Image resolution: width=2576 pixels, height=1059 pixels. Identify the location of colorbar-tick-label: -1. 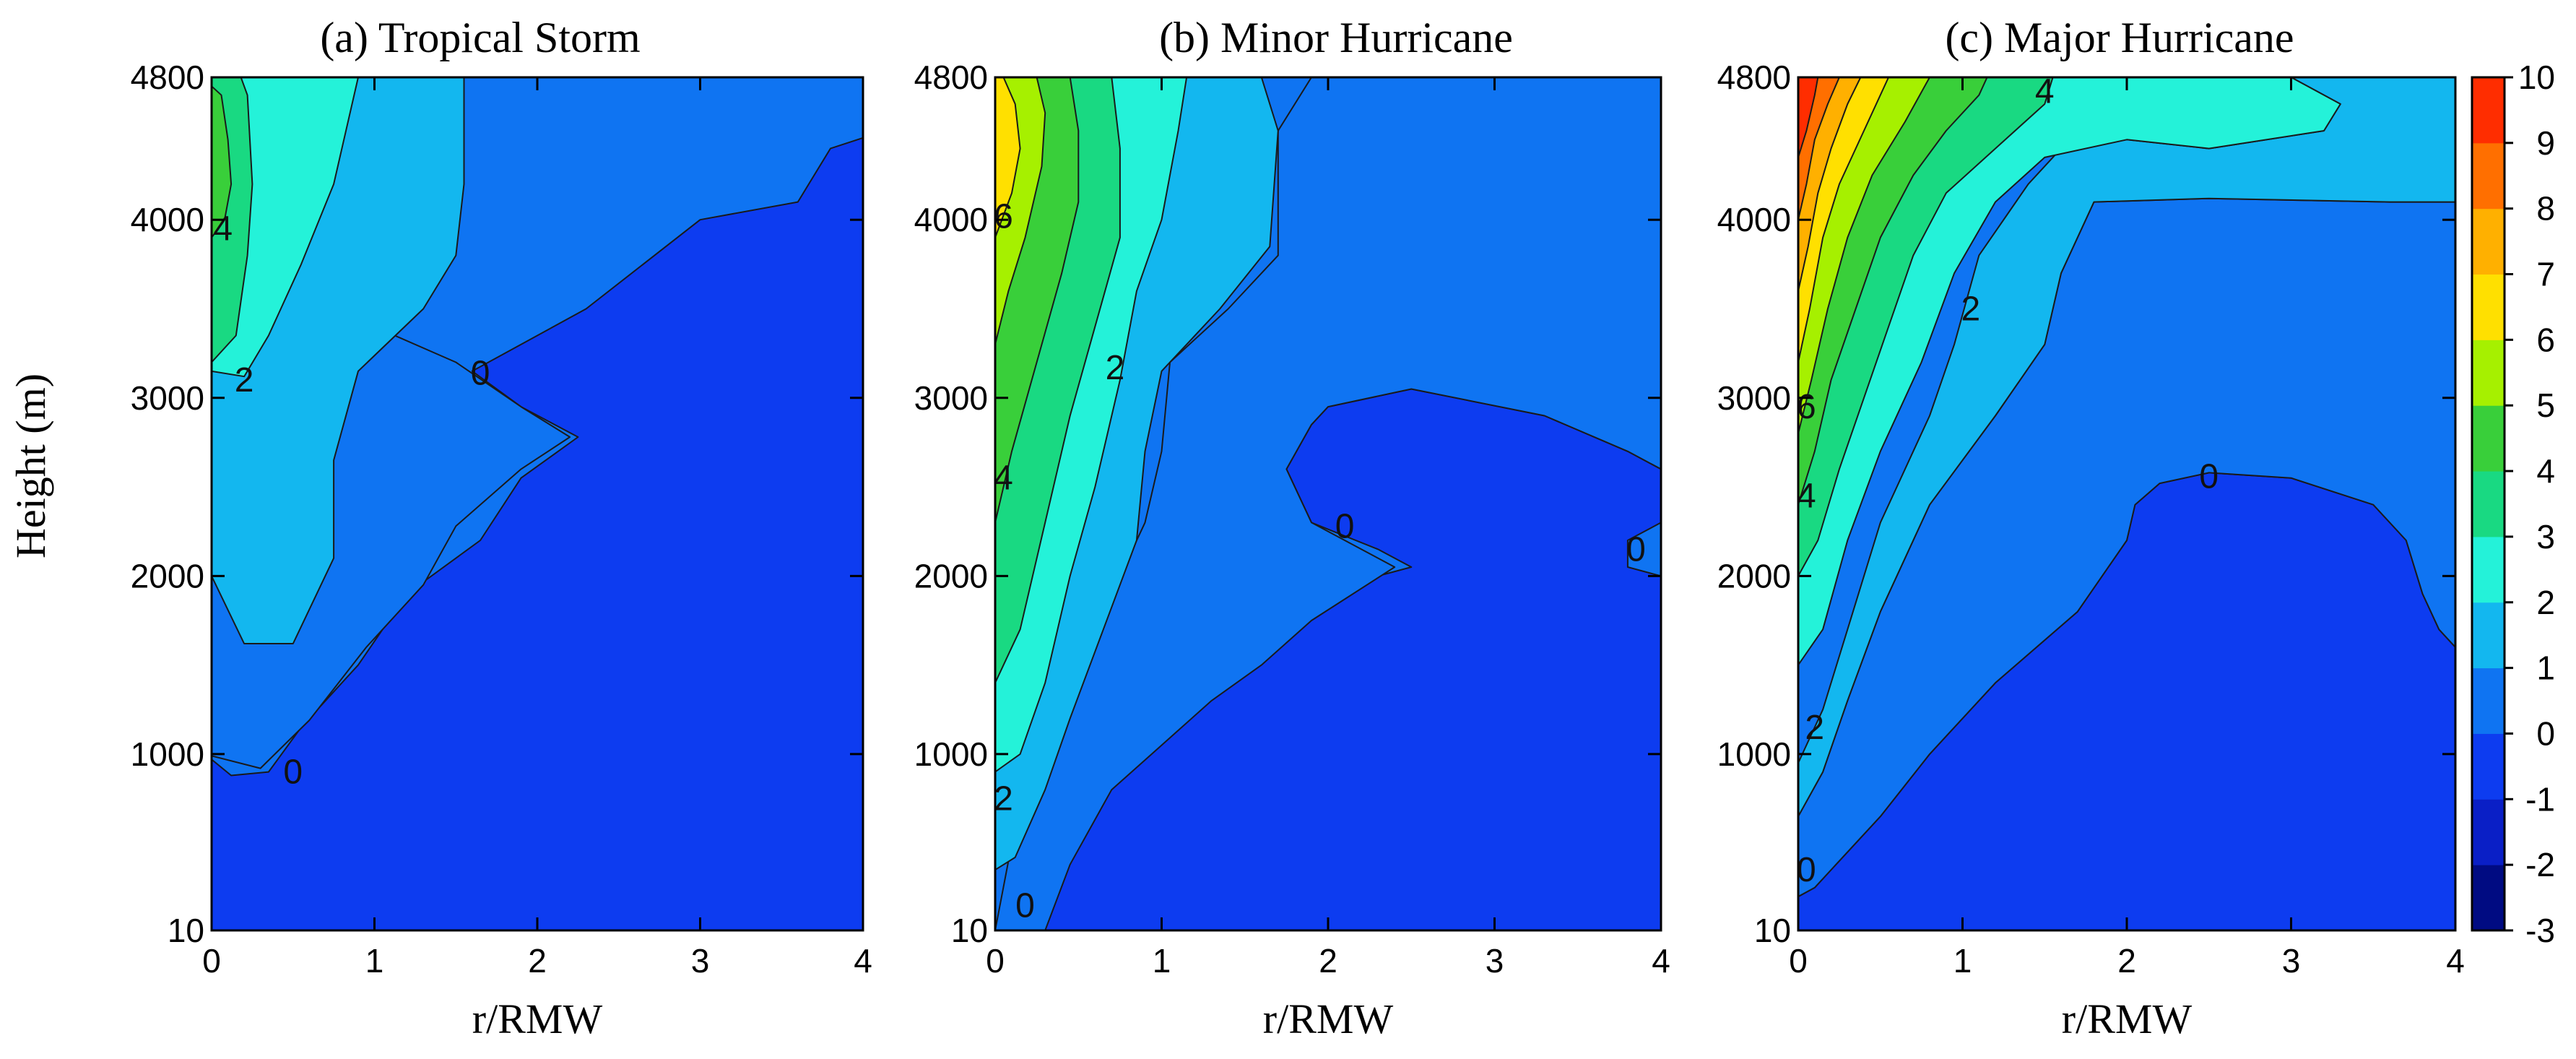
(2540, 799).